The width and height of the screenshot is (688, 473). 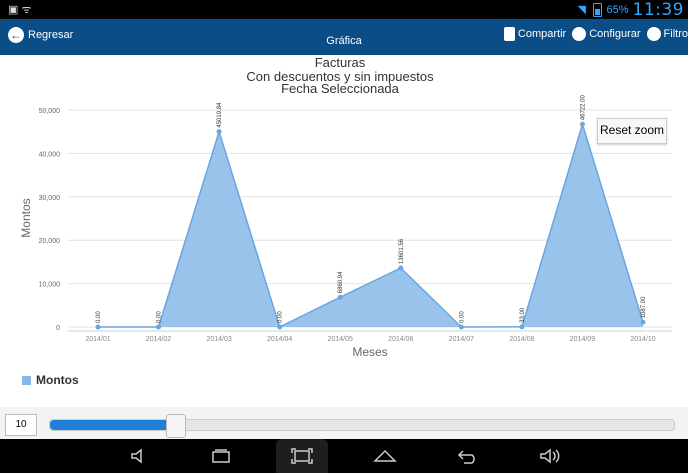 What do you see at coordinates (579, 34) in the screenshot?
I see `settings-icon` at bounding box center [579, 34].